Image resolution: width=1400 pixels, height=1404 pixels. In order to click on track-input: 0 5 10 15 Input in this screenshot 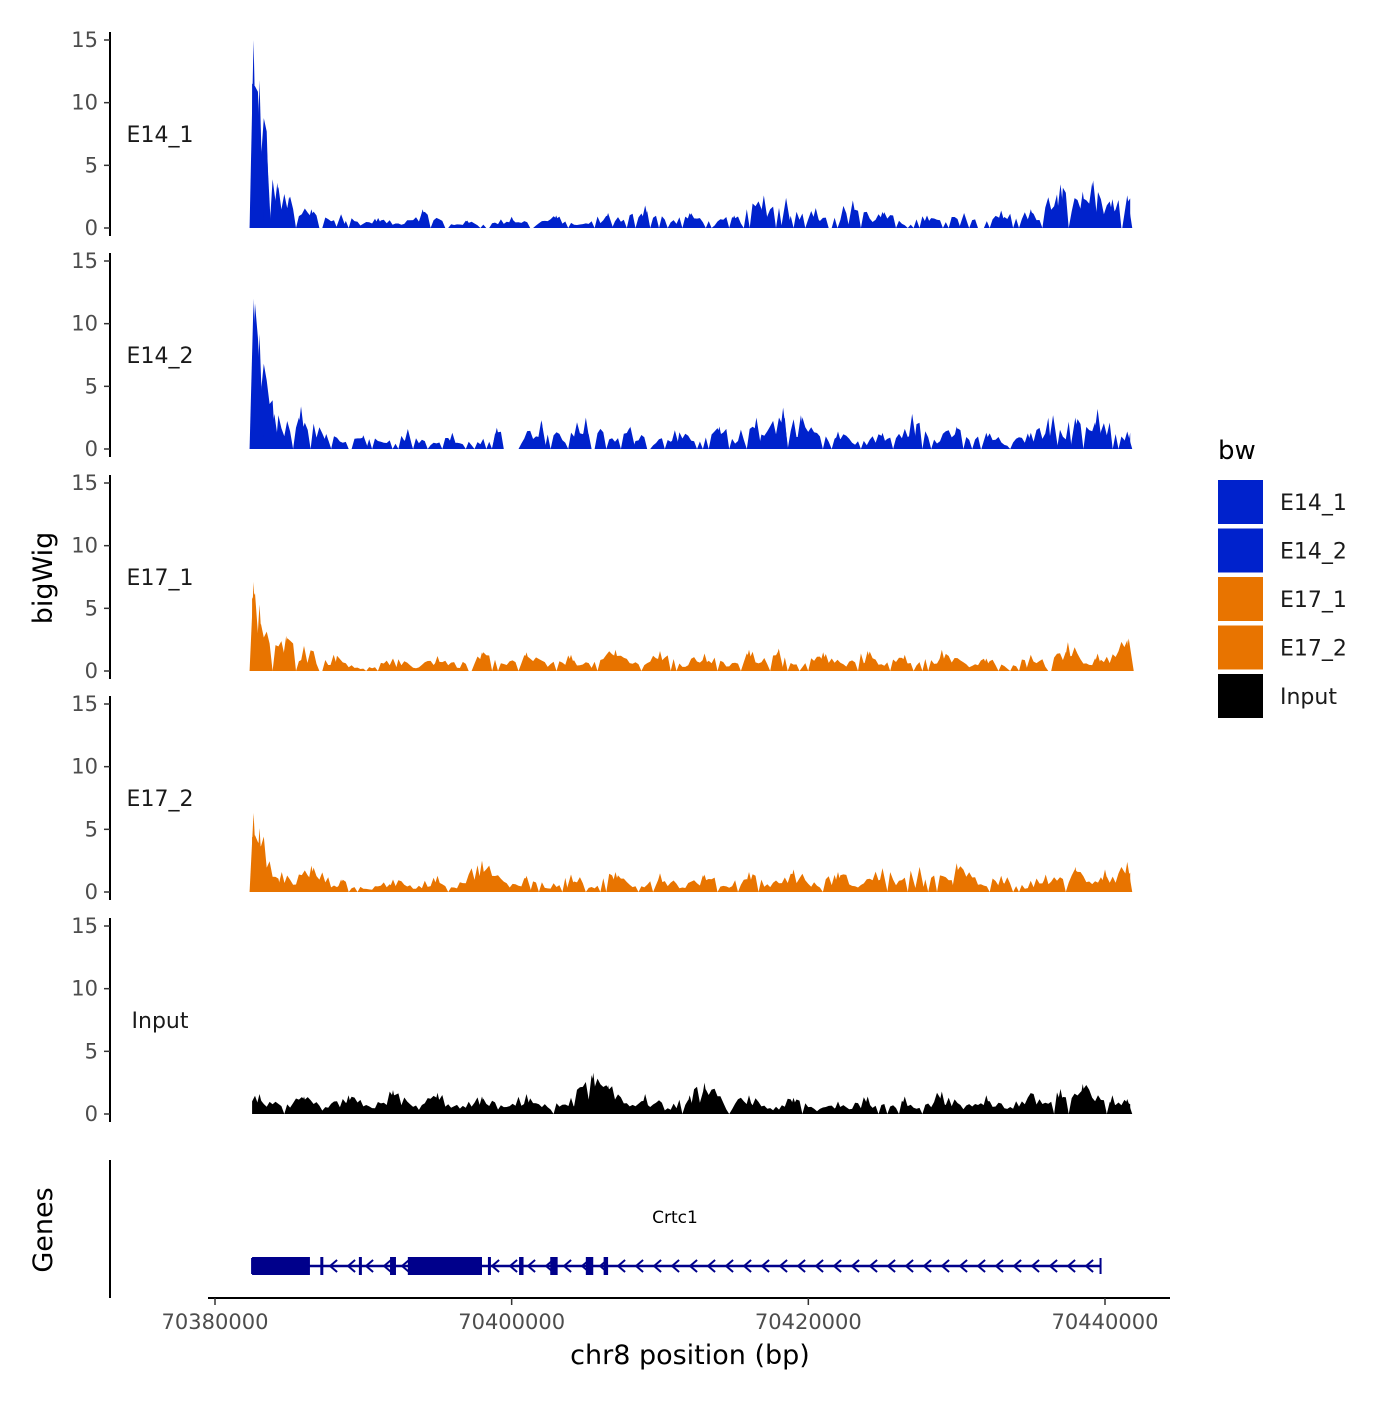, I will do `click(602, 1020)`.